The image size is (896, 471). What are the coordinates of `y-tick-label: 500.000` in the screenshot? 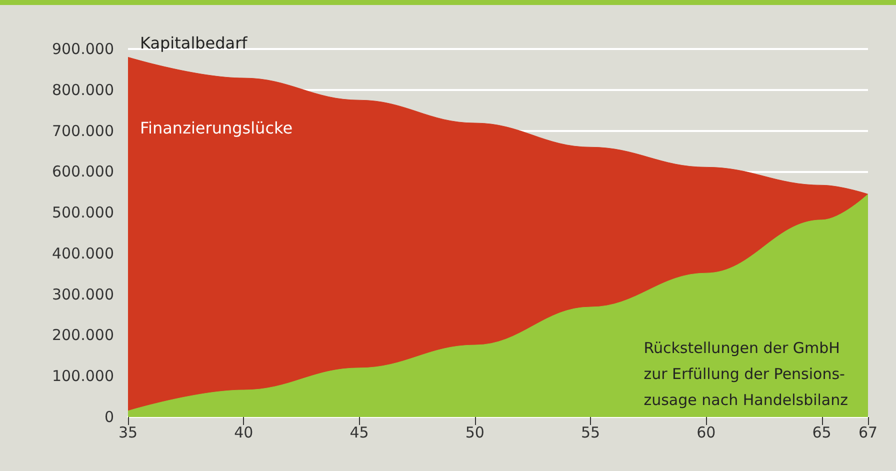 It's located at (83, 213).